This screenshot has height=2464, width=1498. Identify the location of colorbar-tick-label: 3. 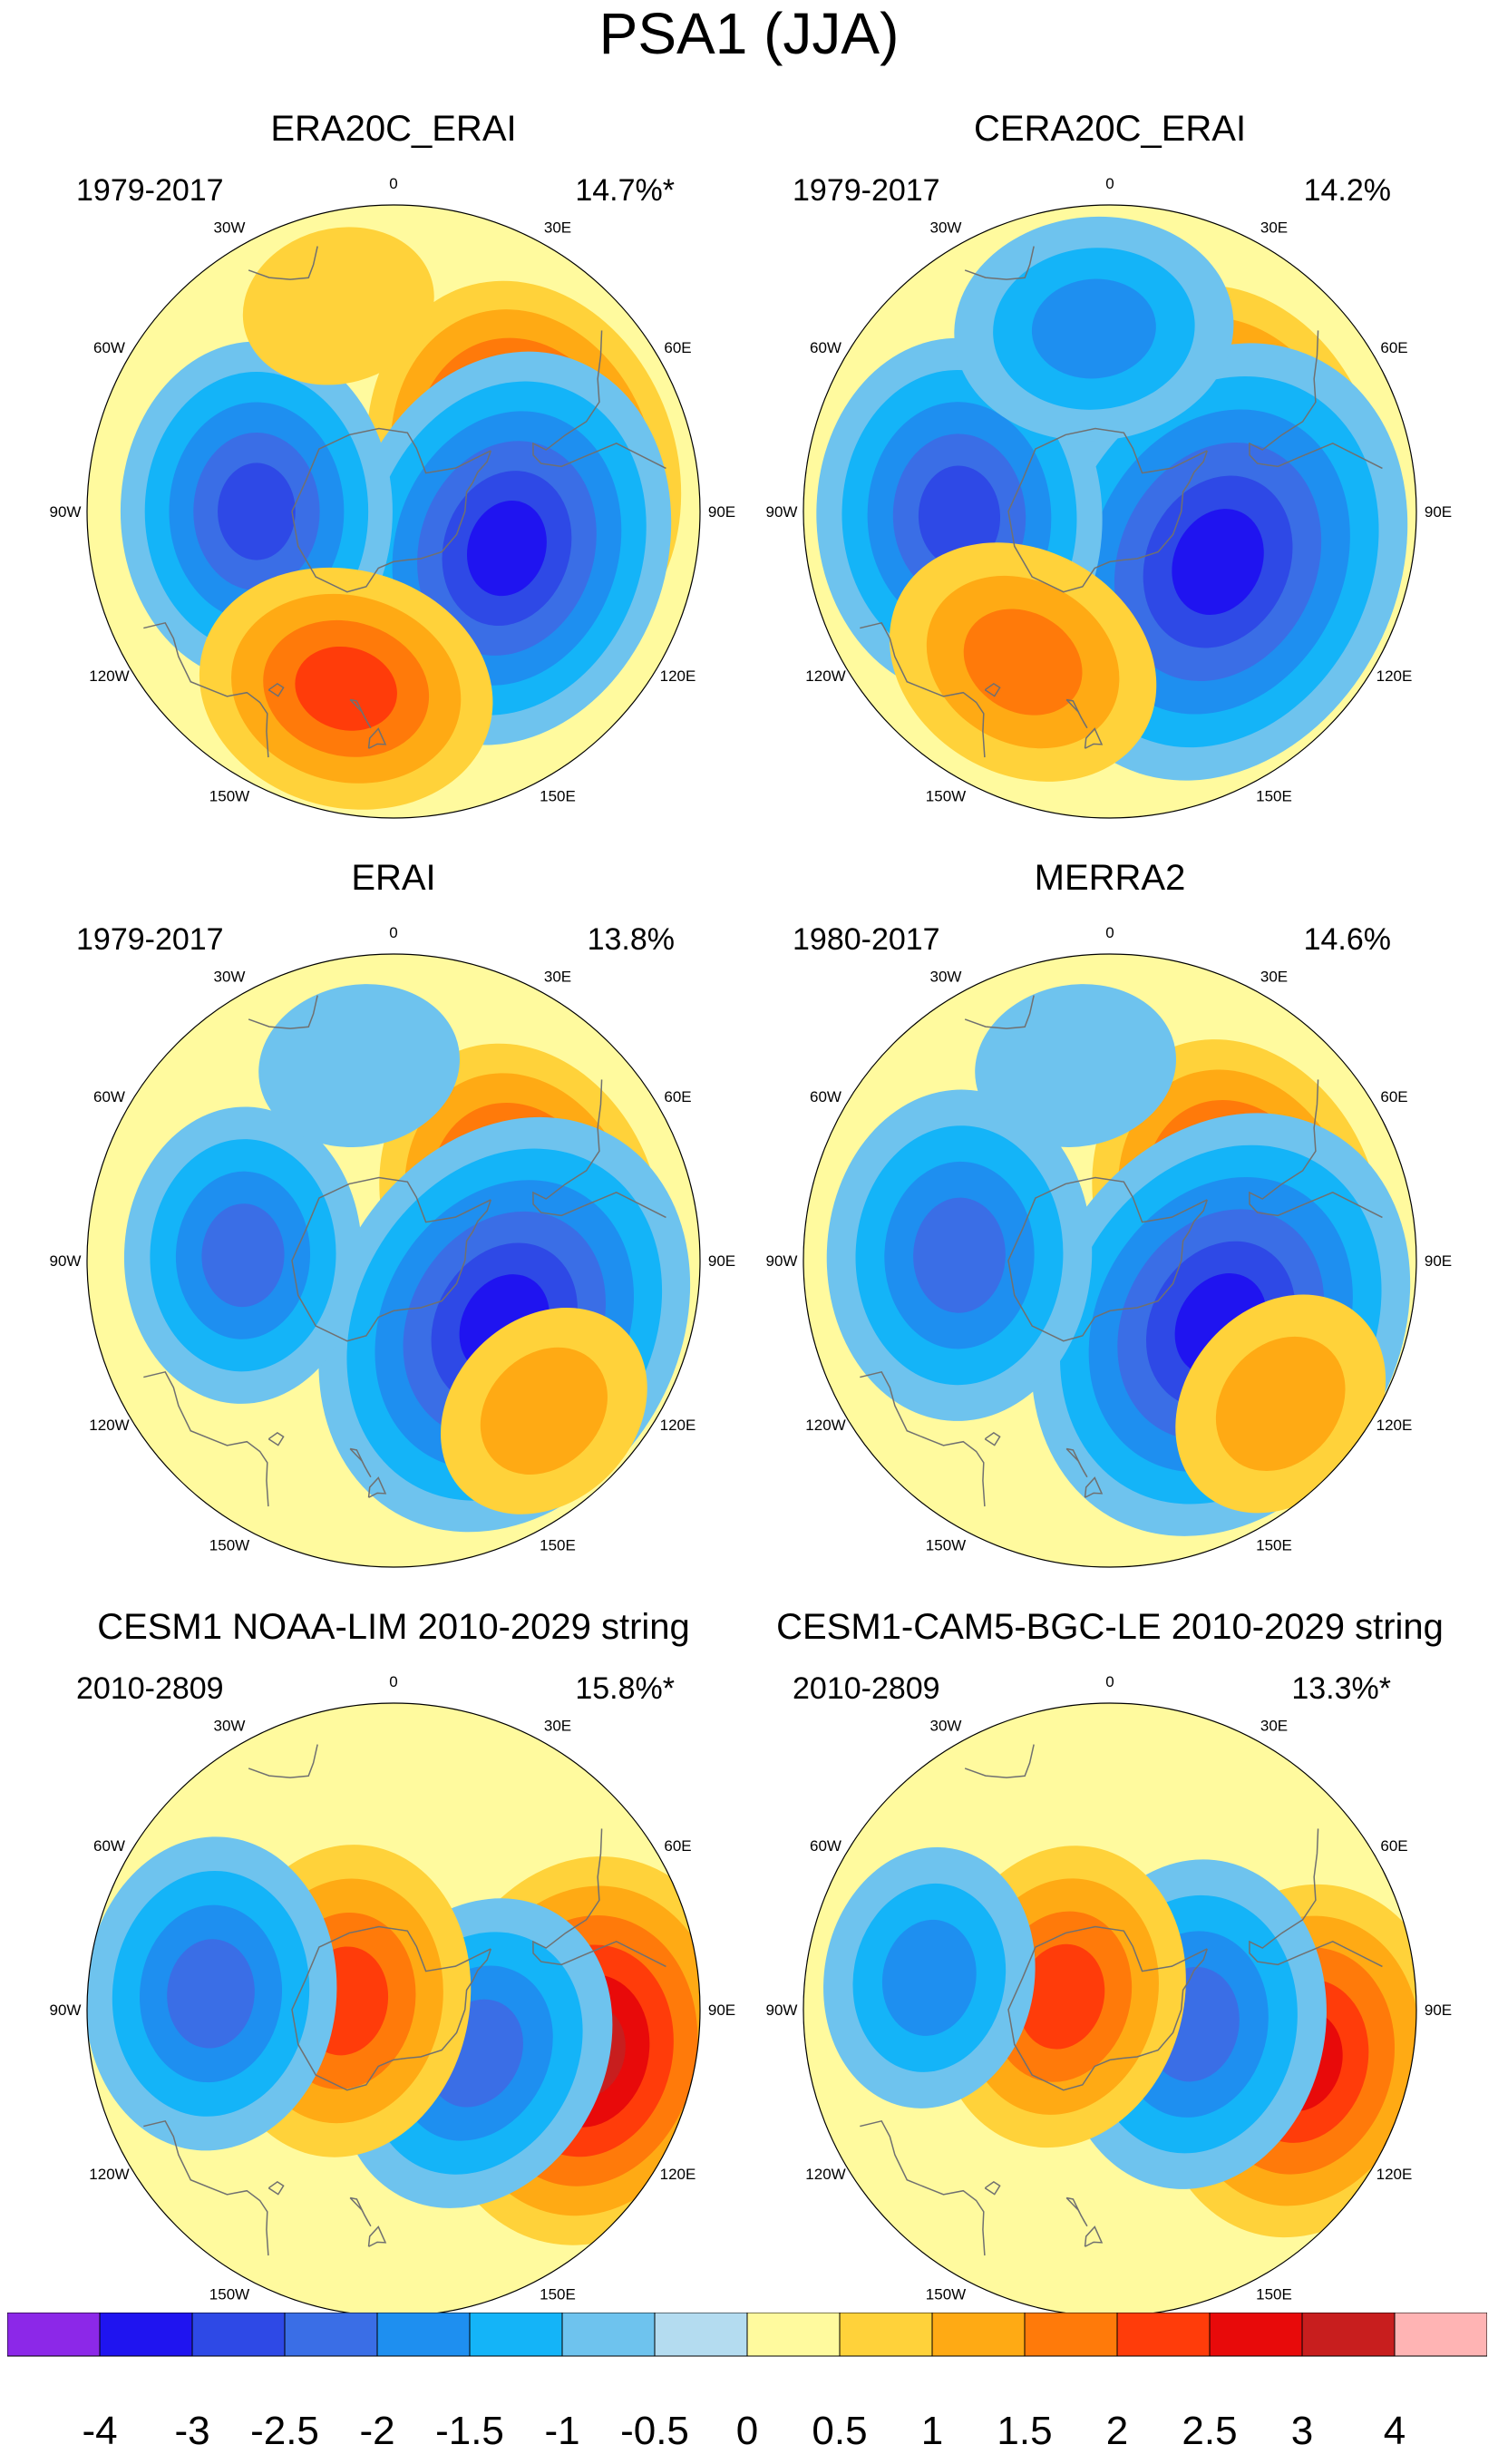
(1302, 2431).